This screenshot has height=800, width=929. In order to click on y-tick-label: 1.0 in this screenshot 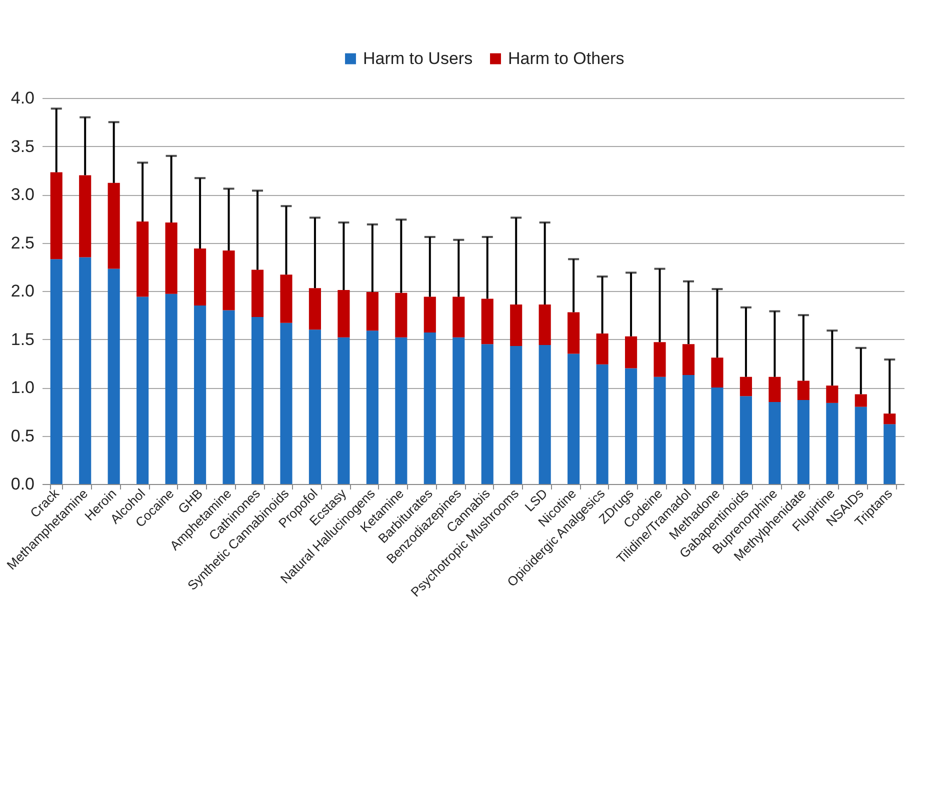, I will do `click(22, 387)`.